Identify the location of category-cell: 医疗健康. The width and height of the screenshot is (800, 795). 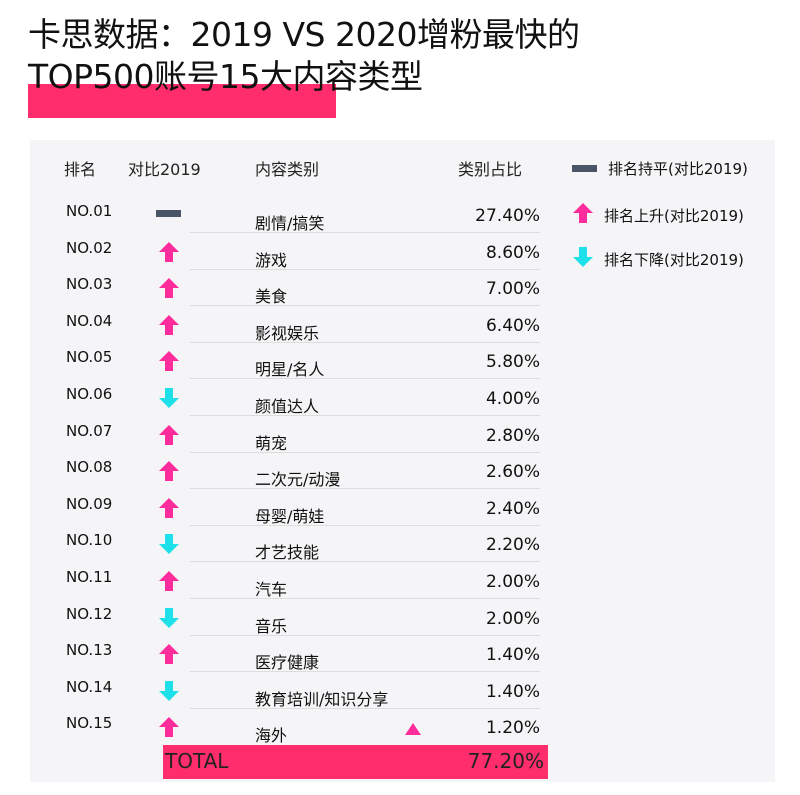
(287, 663).